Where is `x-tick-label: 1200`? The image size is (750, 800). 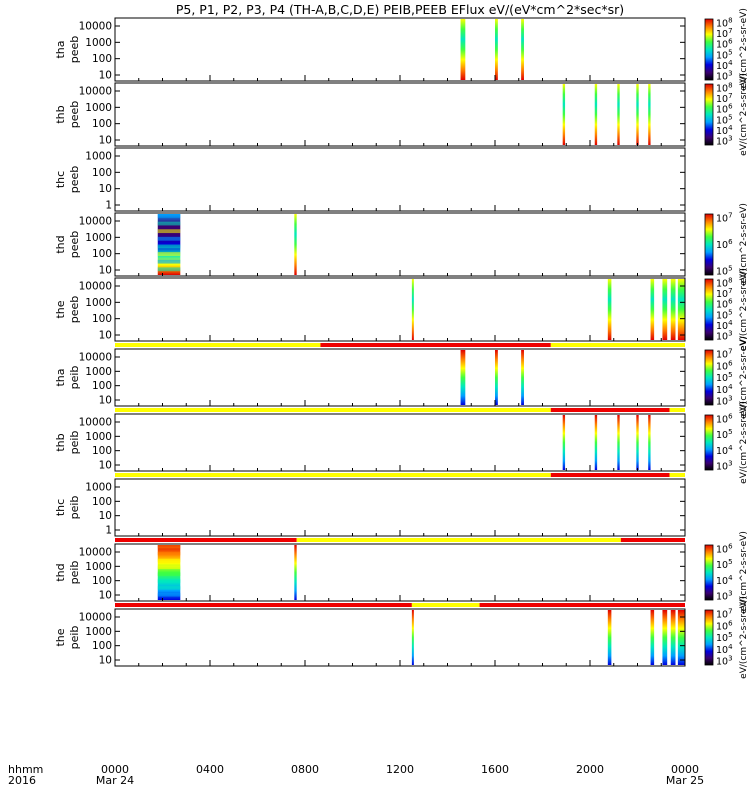 x-tick-label: 1200 is located at coordinates (400, 769).